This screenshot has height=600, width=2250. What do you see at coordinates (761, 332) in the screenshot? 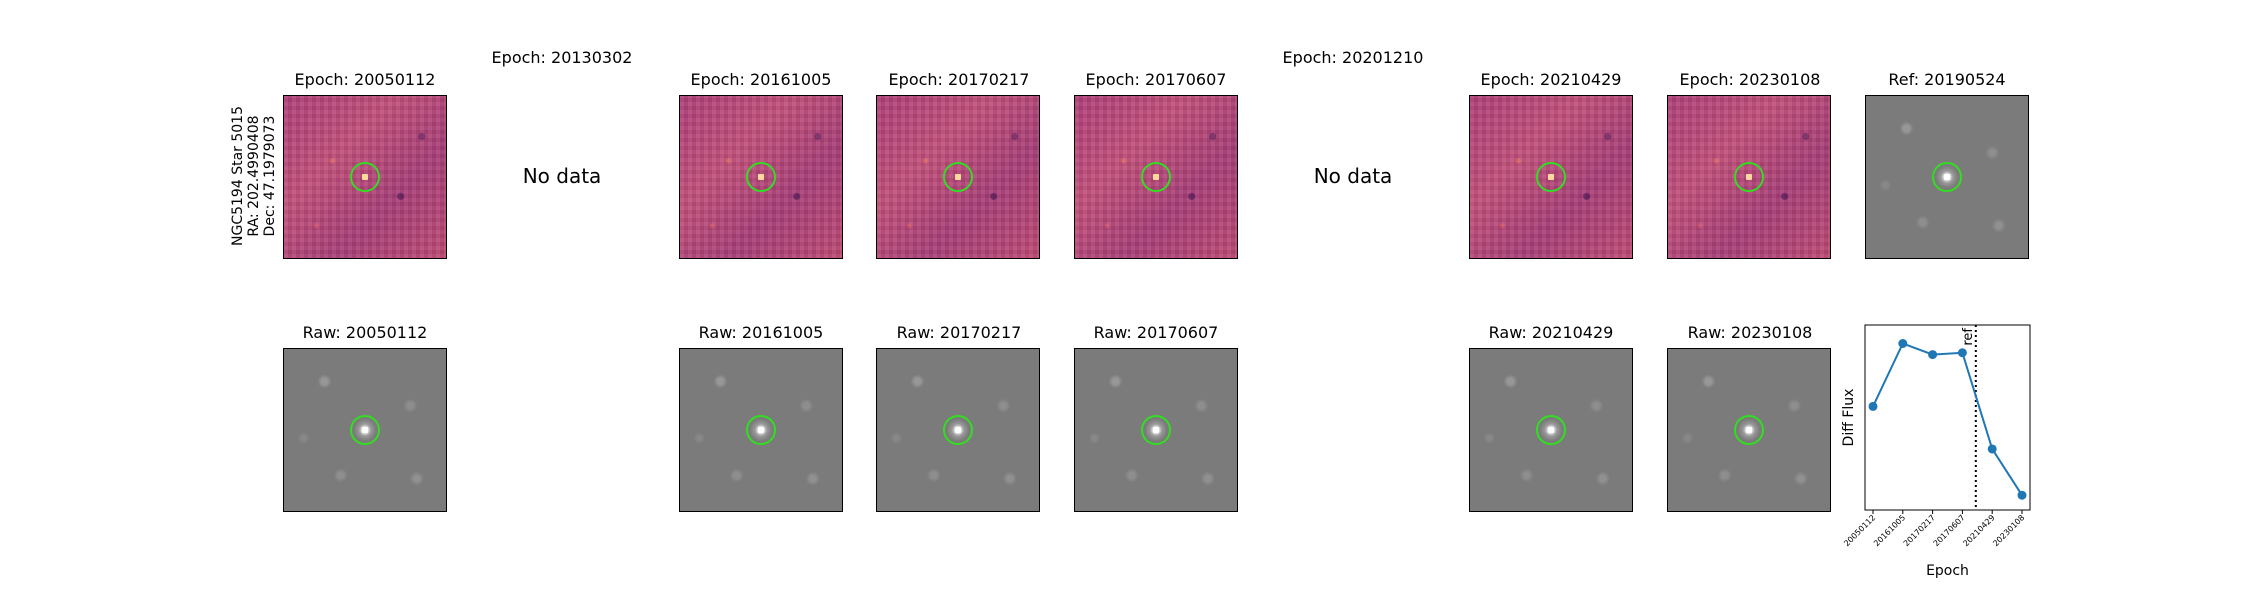
I see `title-raw-20161005: Raw: 20161005` at bounding box center [761, 332].